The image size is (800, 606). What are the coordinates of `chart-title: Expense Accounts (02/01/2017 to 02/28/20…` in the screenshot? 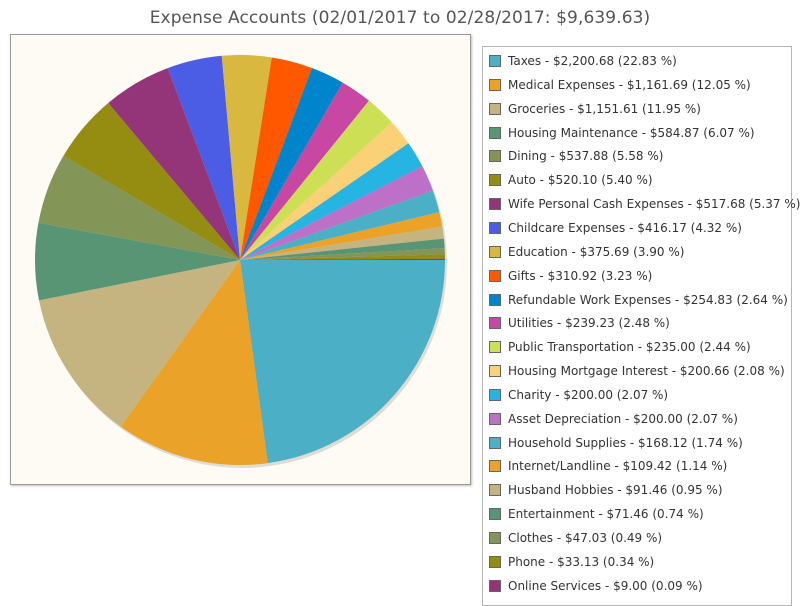 It's located at (400, 18).